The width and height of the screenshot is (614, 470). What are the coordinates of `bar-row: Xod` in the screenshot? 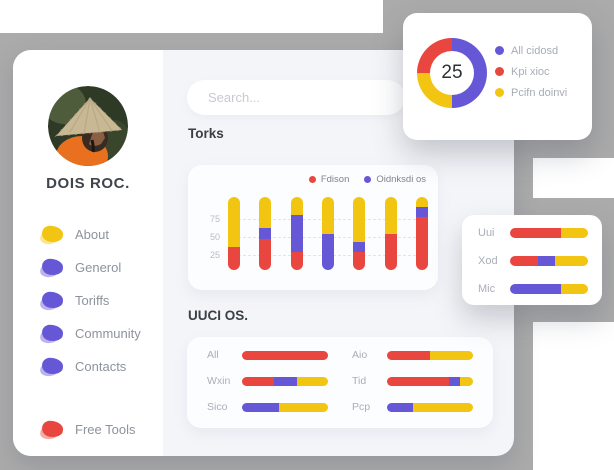 It's located at (533, 261).